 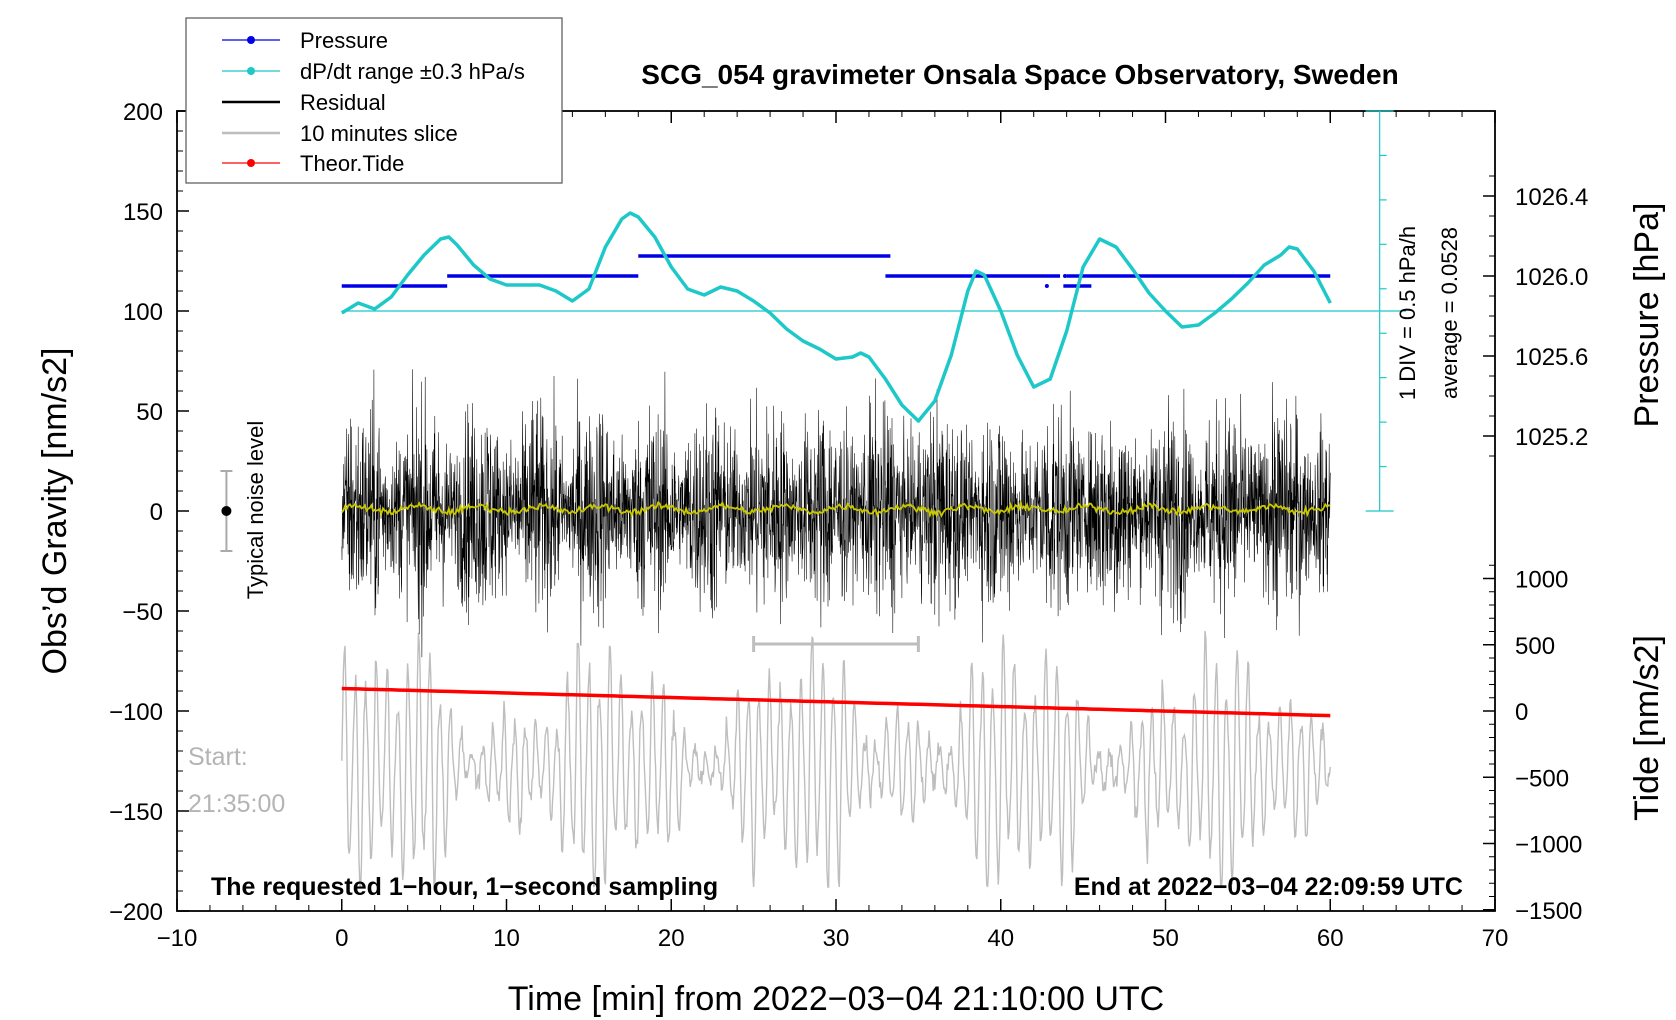 I want to click on y-tick-label: −100, so click(x=136, y=712).